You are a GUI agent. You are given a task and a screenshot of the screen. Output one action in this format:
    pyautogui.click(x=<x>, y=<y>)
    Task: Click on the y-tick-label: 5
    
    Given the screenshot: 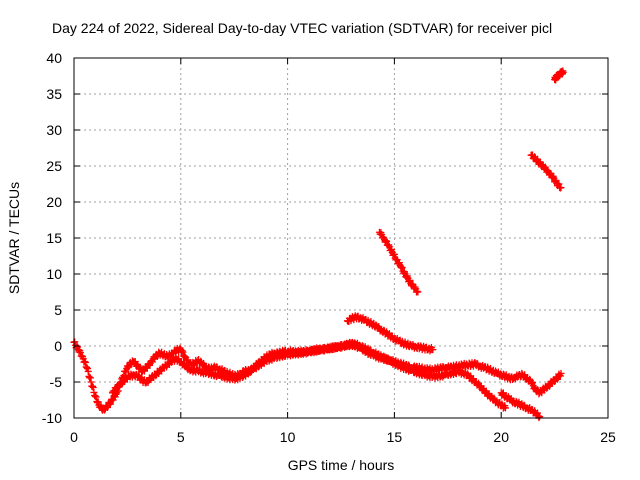 What is the action you would take?
    pyautogui.click(x=58, y=310)
    